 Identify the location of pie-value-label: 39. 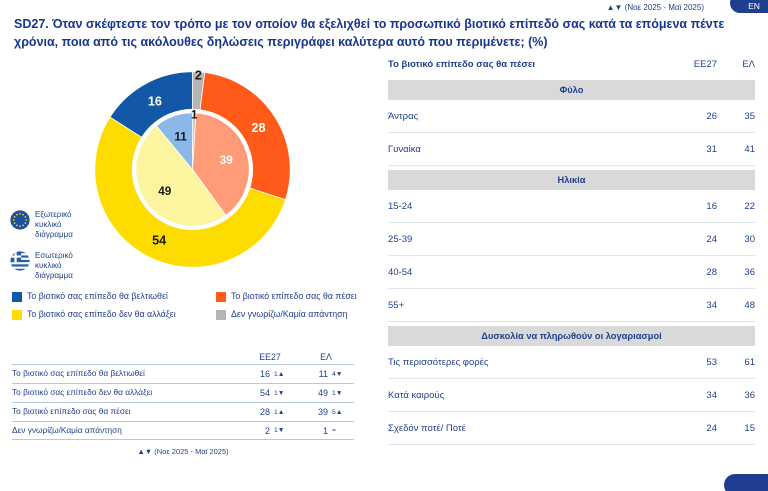
(227, 160).